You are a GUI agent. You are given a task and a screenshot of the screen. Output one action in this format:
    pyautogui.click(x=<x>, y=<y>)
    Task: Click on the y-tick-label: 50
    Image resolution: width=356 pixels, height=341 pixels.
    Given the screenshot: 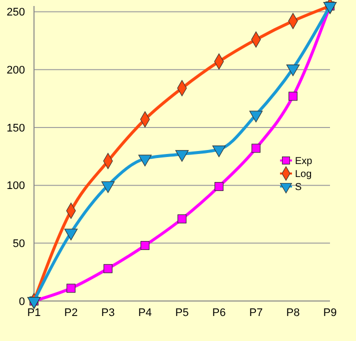 What is the action you would take?
    pyautogui.click(x=18, y=244)
    